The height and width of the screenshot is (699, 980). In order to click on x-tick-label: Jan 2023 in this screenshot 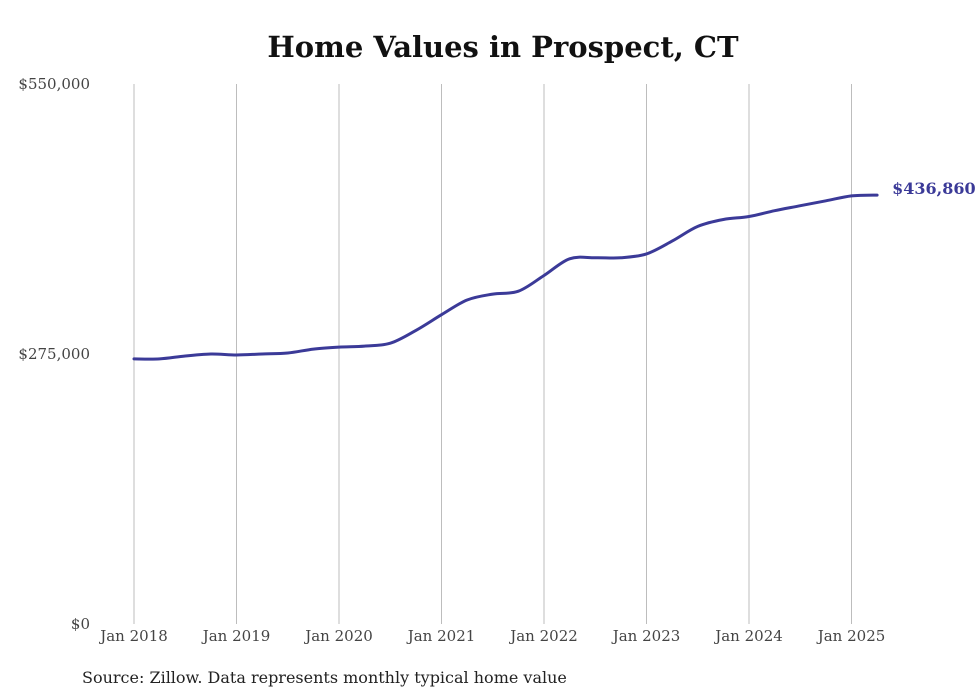, I will do `click(646, 636)`.